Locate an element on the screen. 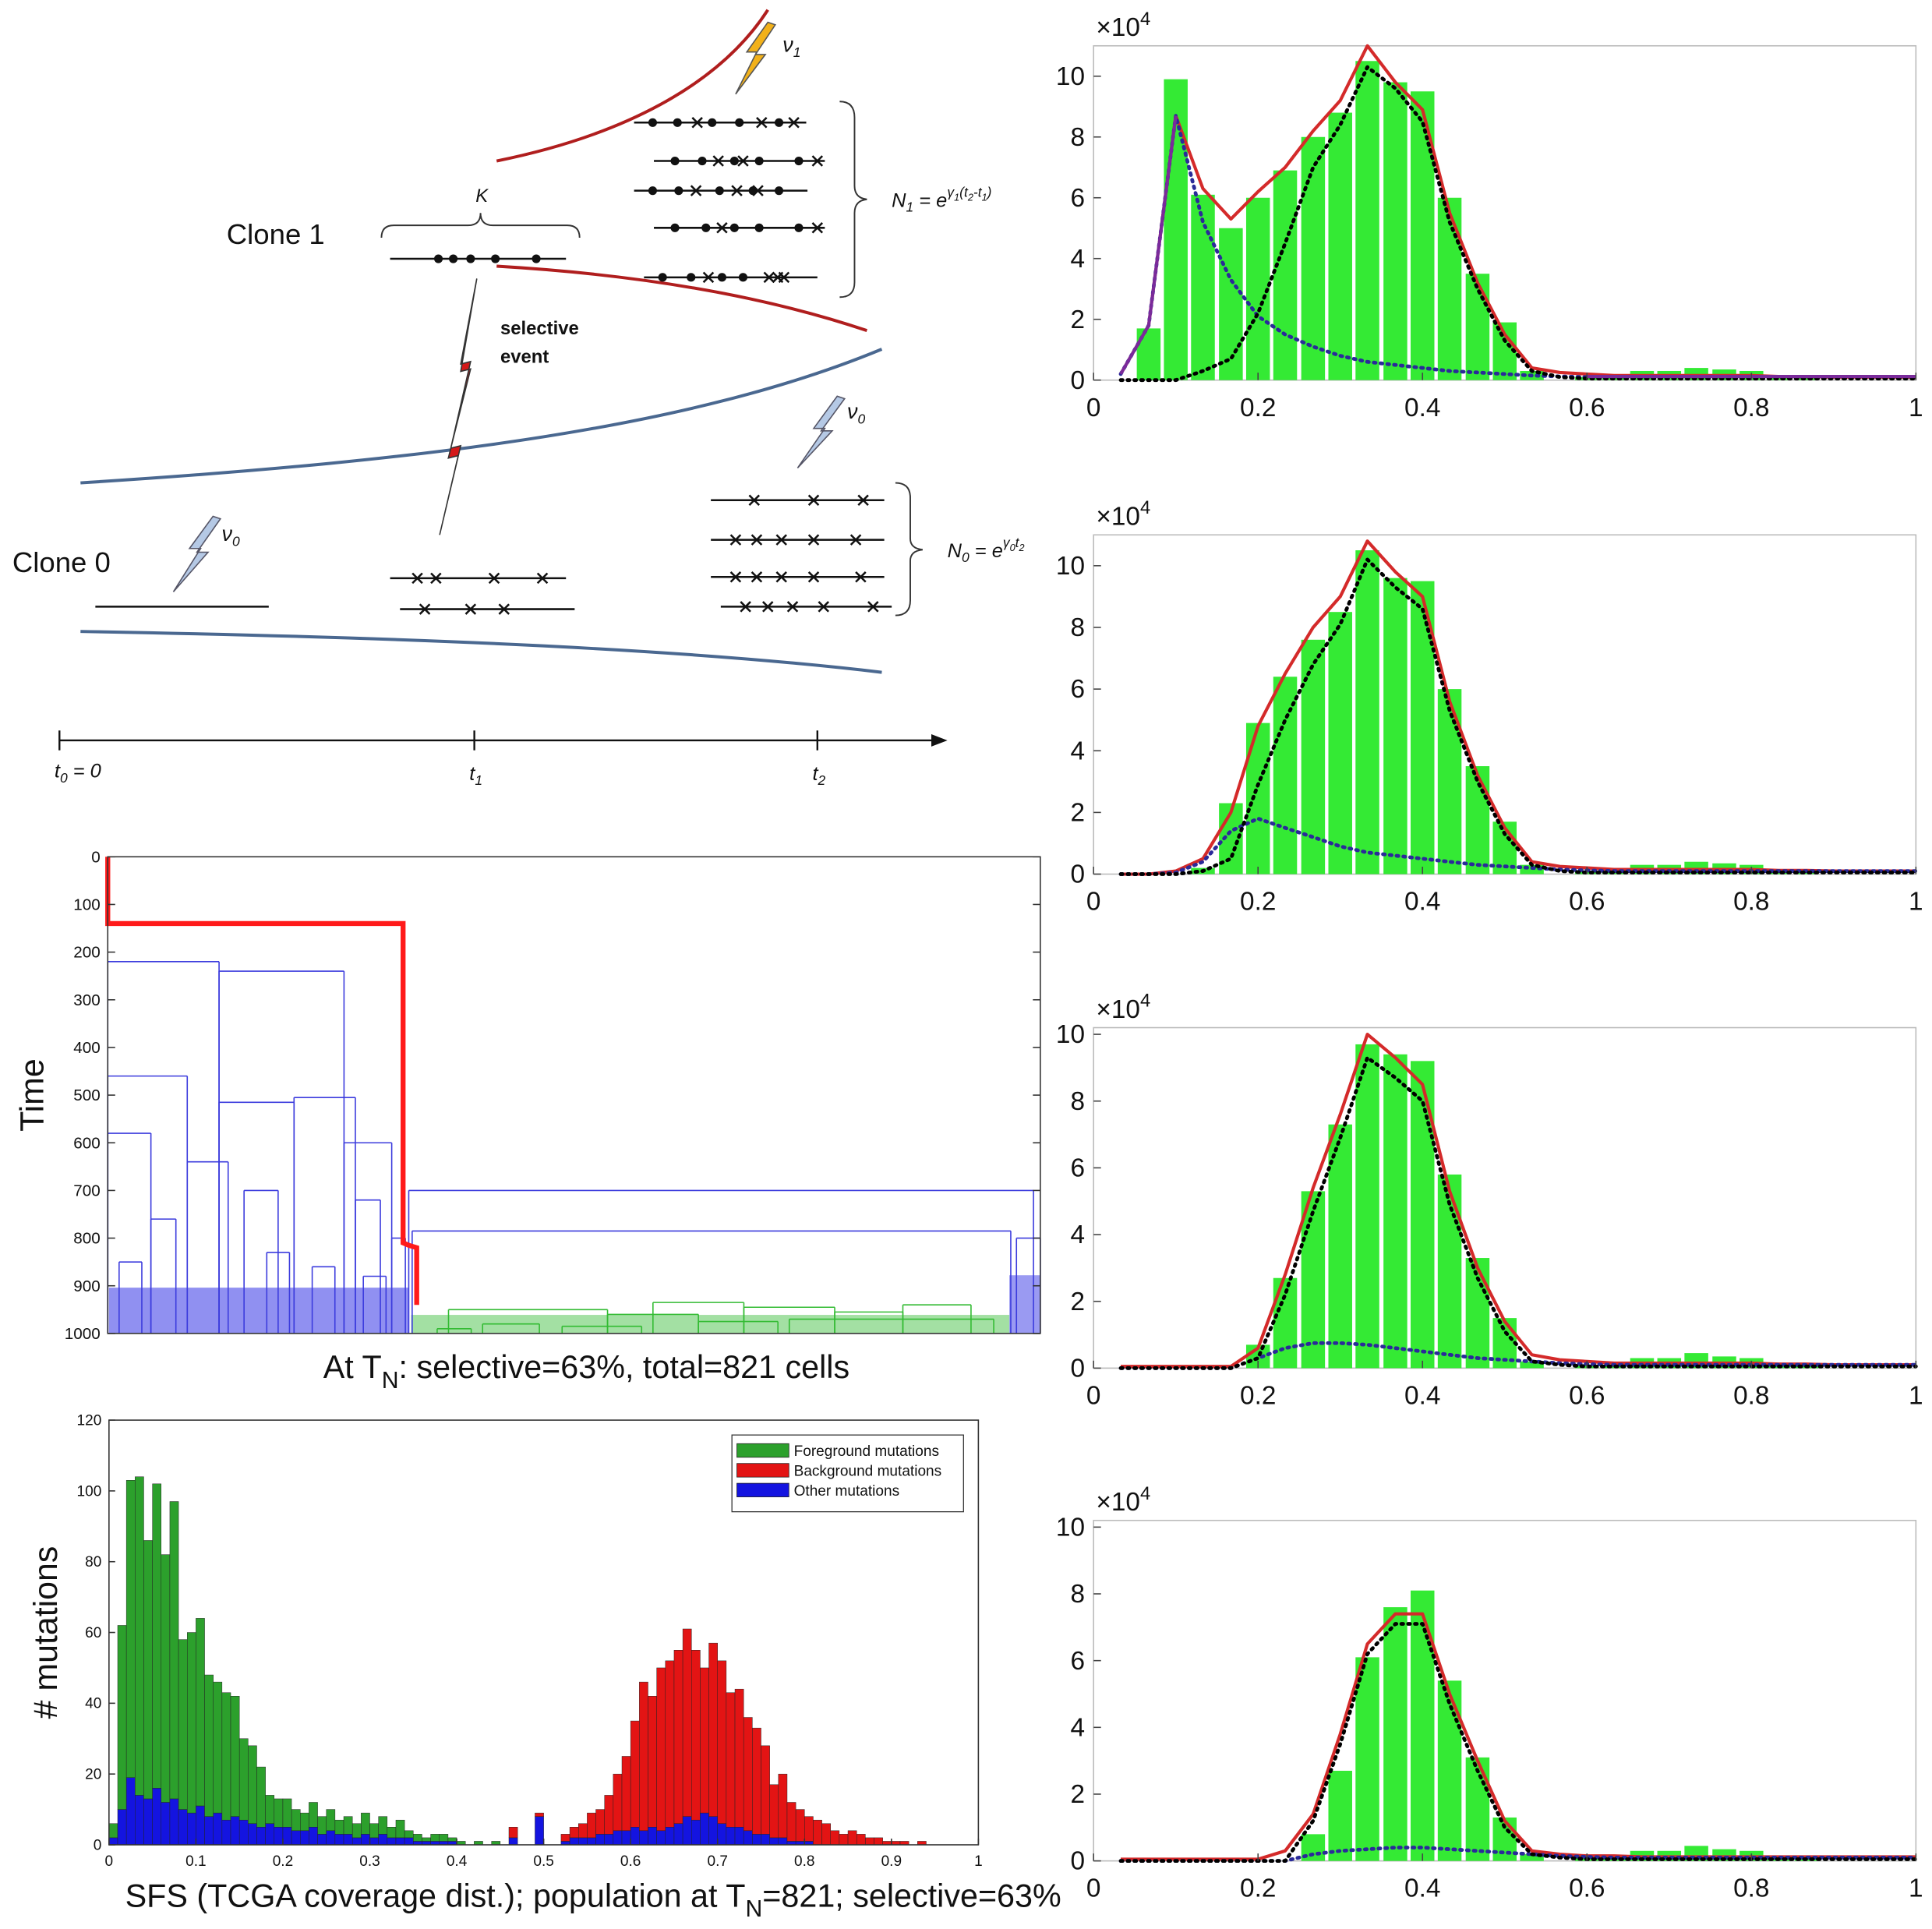 Image resolution: width=1932 pixels, height=1929 pixels. label: ×10⁴ is located at coordinates (1123, 514).